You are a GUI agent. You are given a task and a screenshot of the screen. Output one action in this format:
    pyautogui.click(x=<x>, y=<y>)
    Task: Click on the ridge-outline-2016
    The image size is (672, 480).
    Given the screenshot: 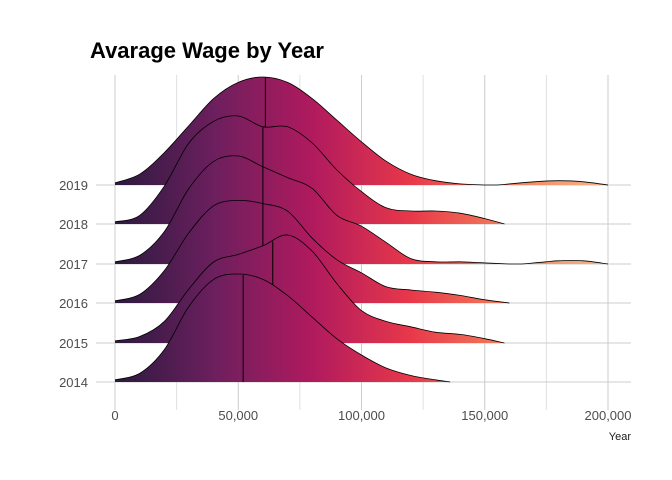 What is the action you would take?
    pyautogui.click(x=312, y=251)
    